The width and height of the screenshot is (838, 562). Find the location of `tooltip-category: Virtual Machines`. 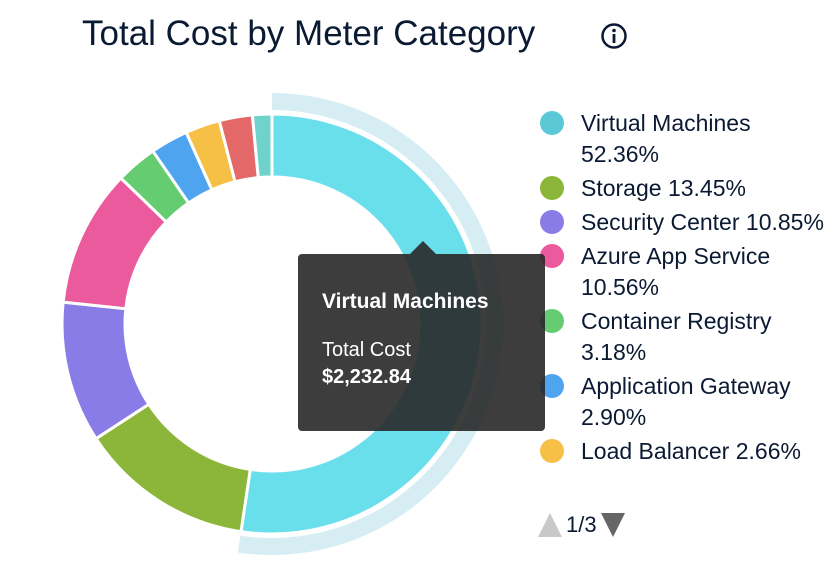

tooltip-category: Virtual Machines is located at coordinates (405, 301).